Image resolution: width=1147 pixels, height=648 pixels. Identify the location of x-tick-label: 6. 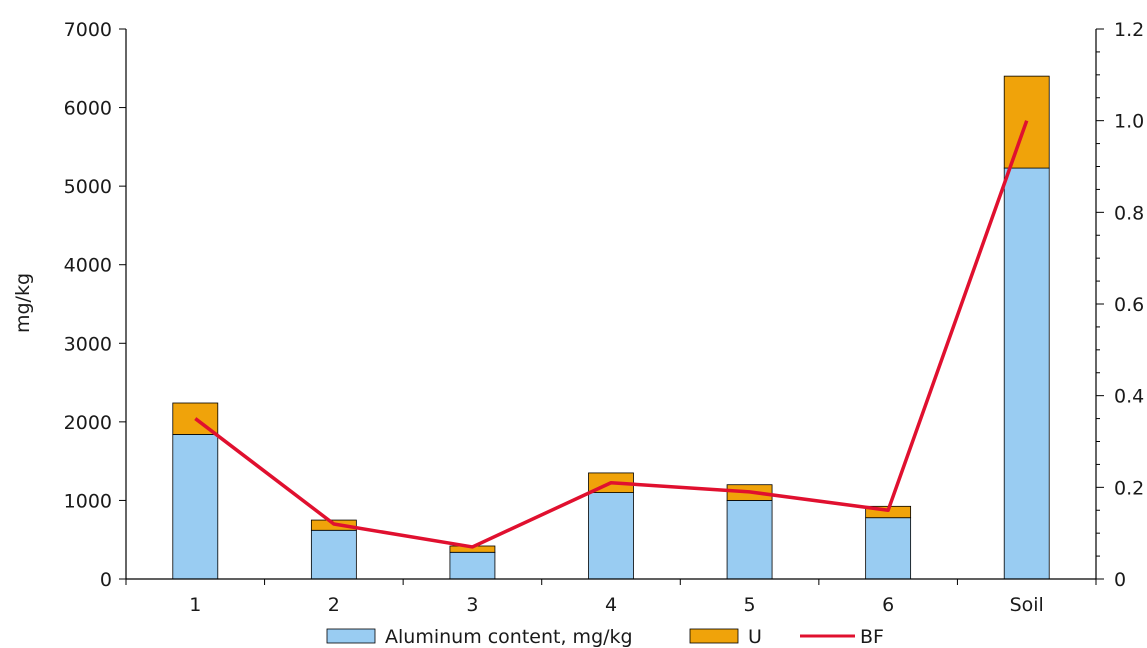
(888, 605).